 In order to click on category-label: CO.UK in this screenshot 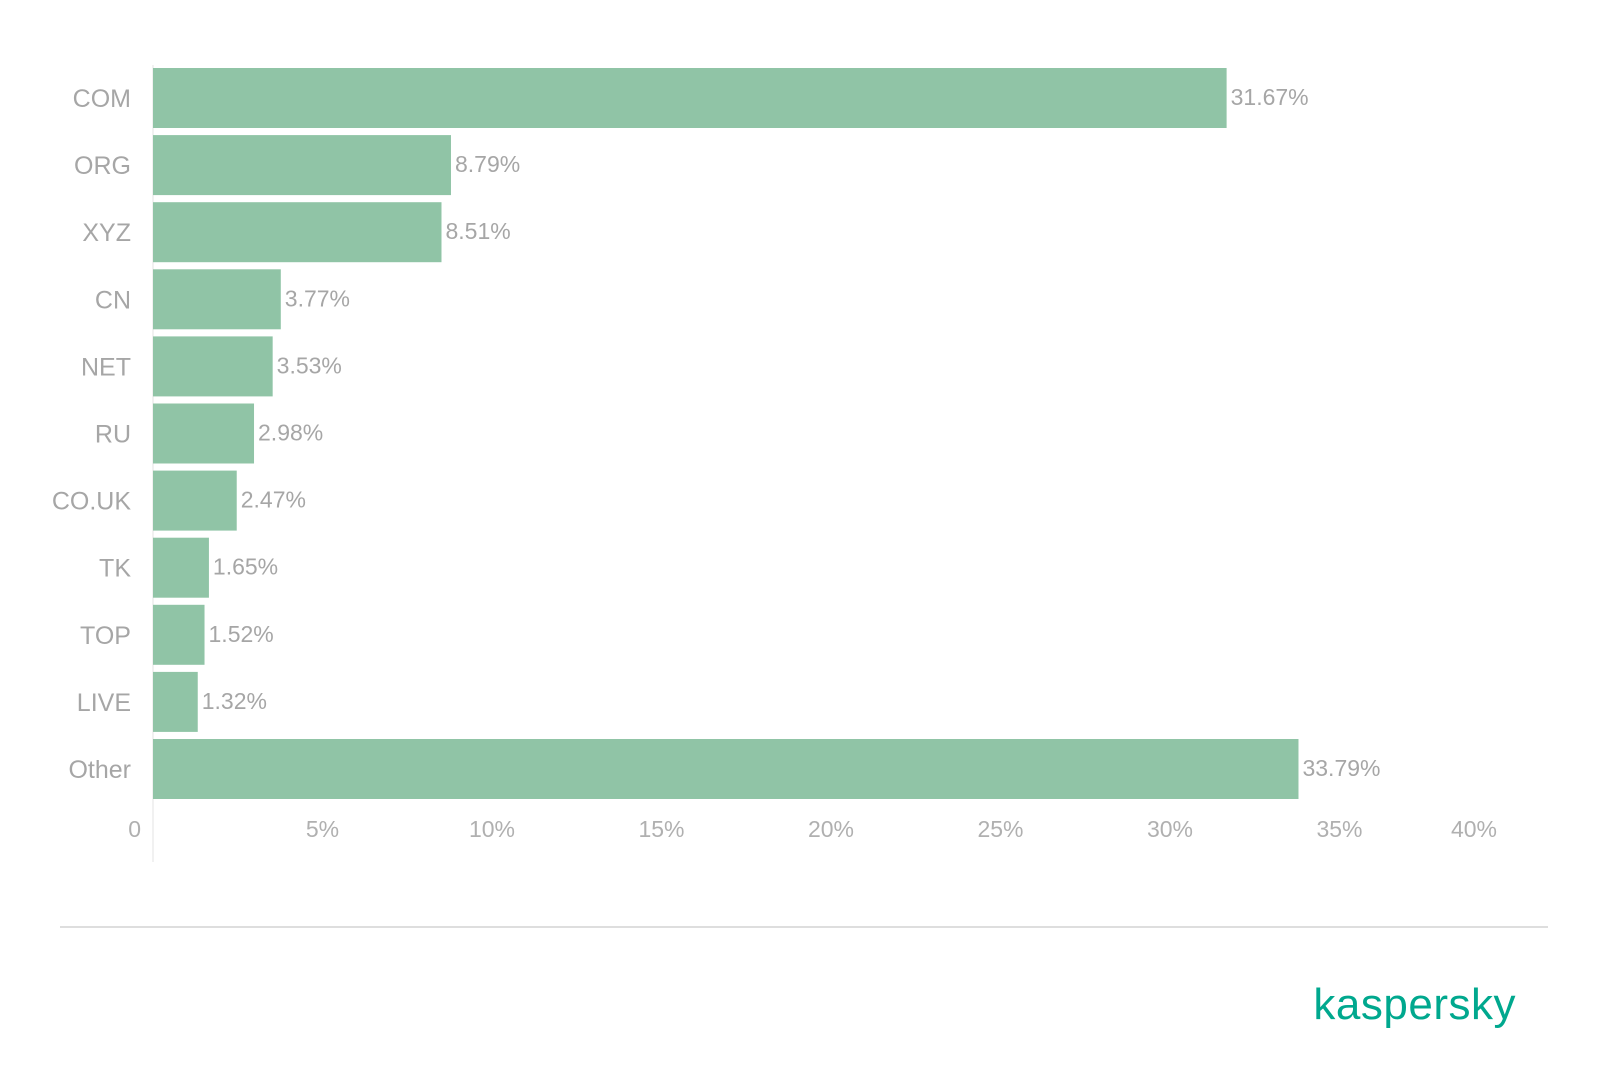, I will do `click(92, 502)`.